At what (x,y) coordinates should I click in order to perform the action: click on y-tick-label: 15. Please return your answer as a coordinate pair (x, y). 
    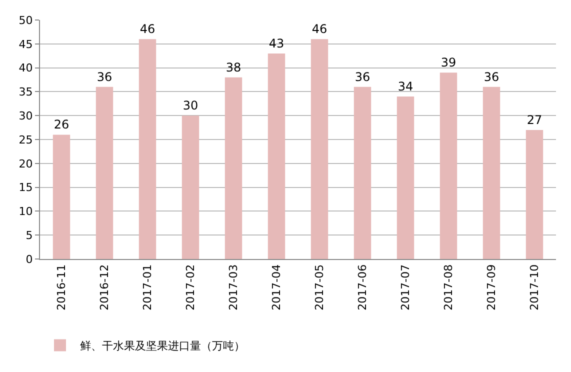
    Looking at the image, I should click on (25, 187).